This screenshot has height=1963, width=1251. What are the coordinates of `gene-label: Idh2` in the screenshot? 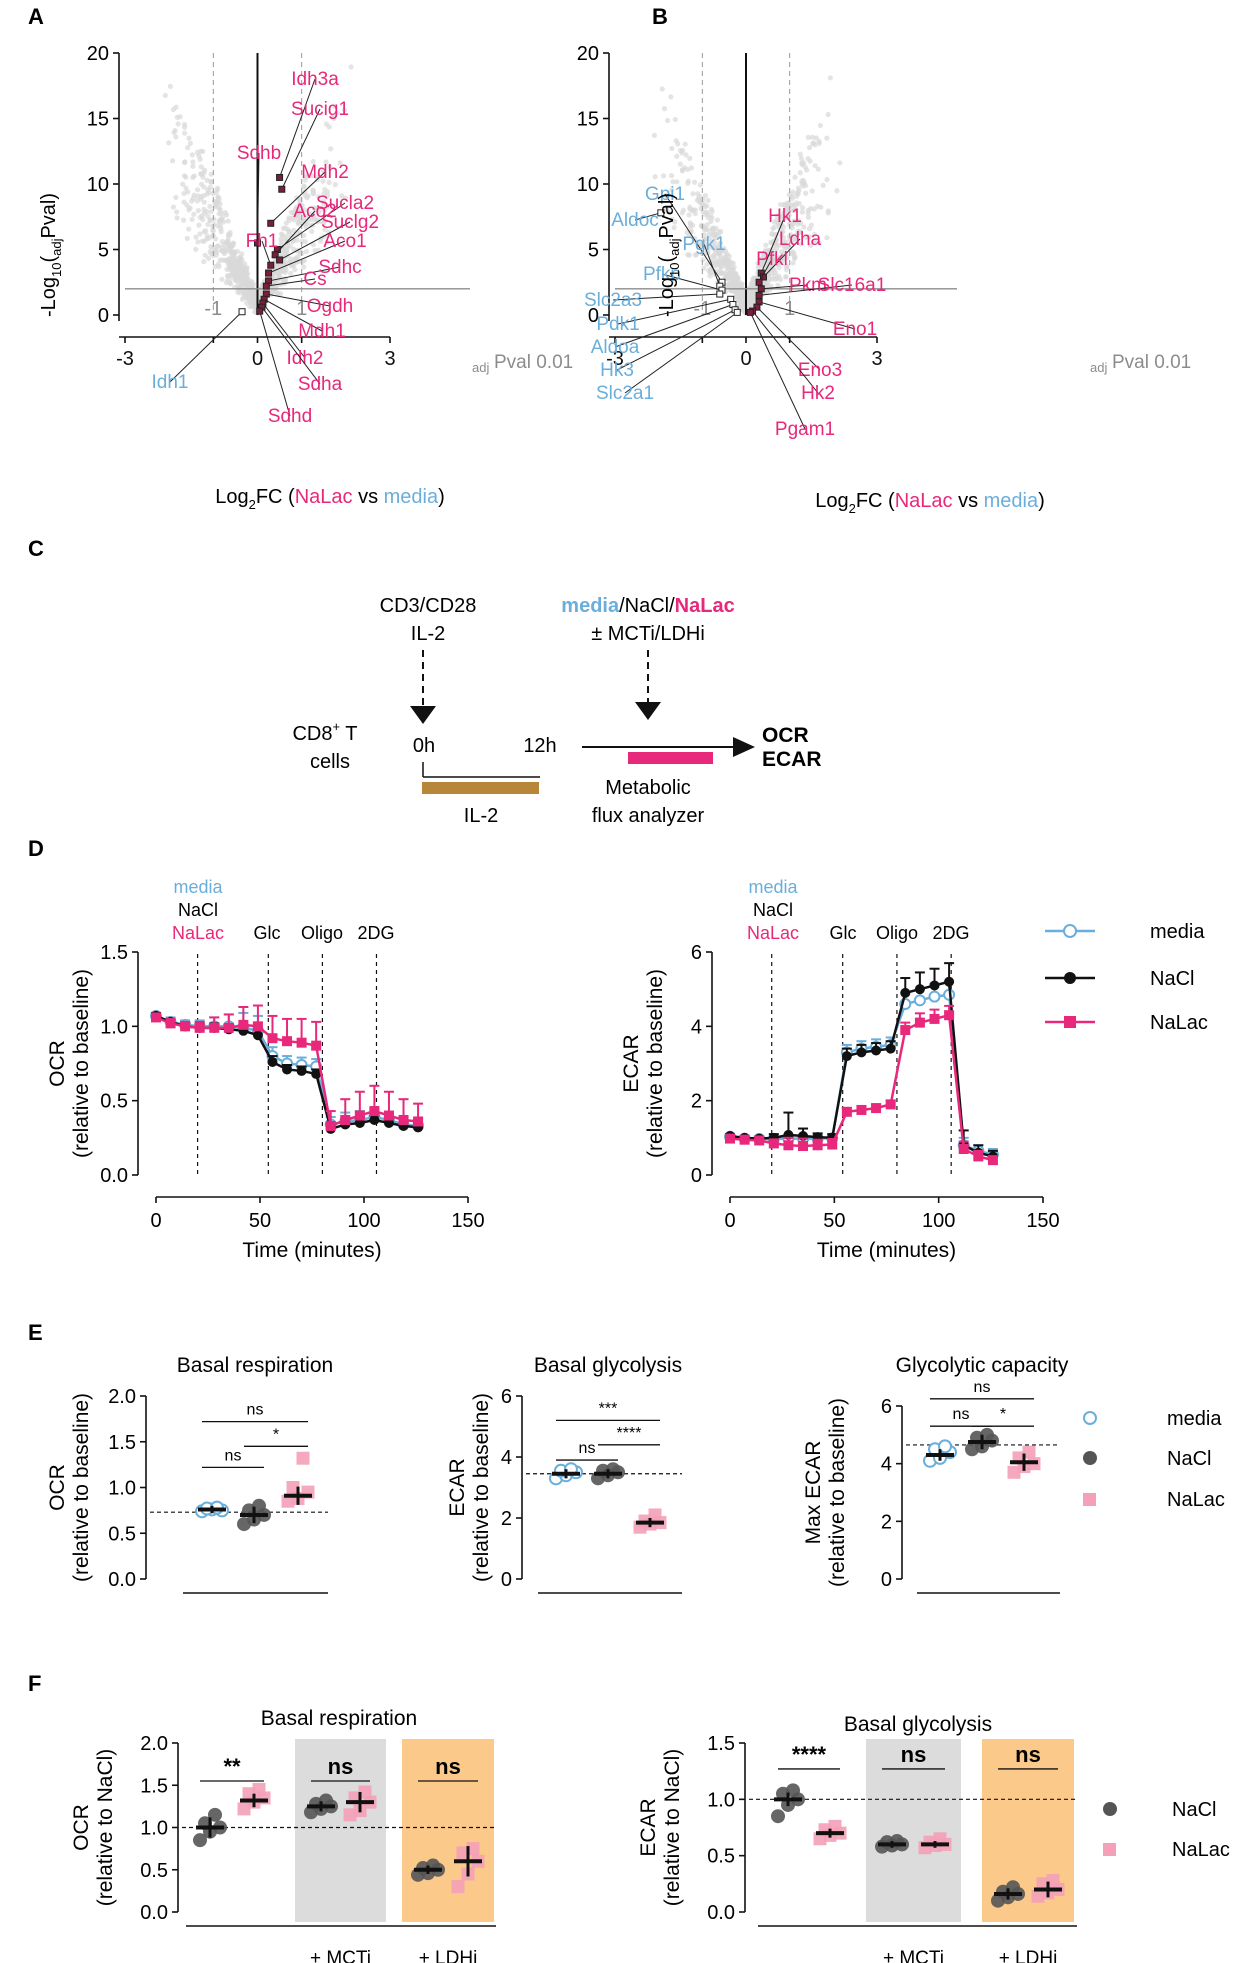 It's located at (305, 358).